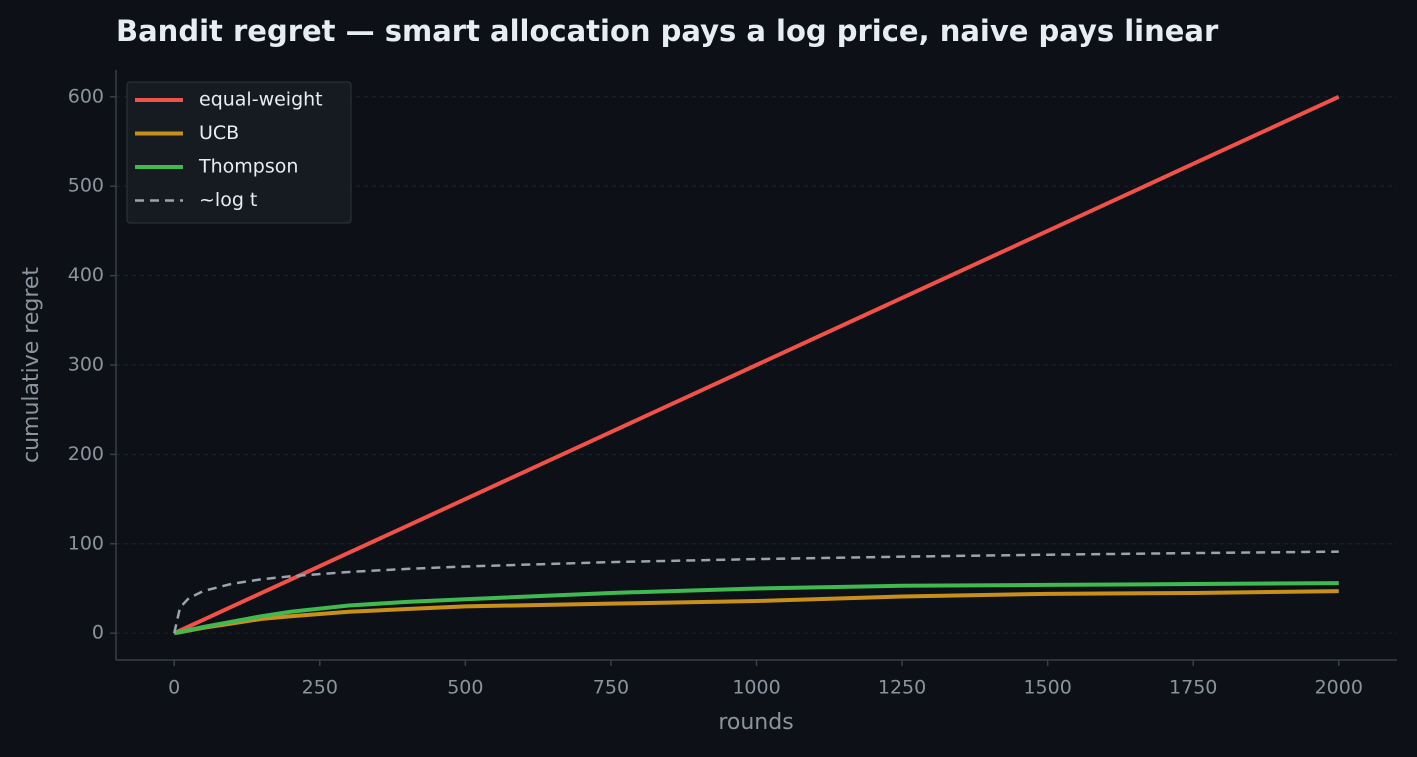 Image resolution: width=1417 pixels, height=757 pixels. What do you see at coordinates (320, 688) in the screenshot?
I see `x-tick-label: 250` at bounding box center [320, 688].